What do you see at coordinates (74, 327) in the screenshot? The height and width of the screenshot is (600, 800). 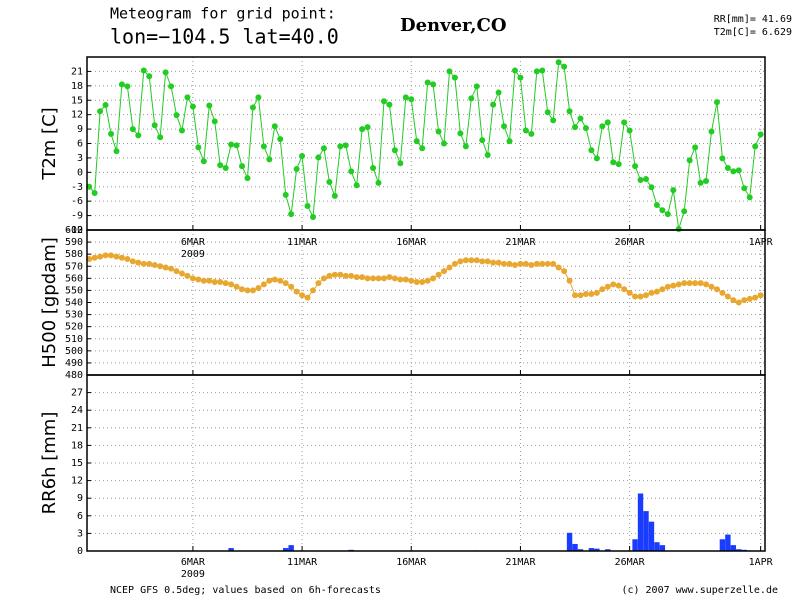 I see `y-tick-label: 520` at bounding box center [74, 327].